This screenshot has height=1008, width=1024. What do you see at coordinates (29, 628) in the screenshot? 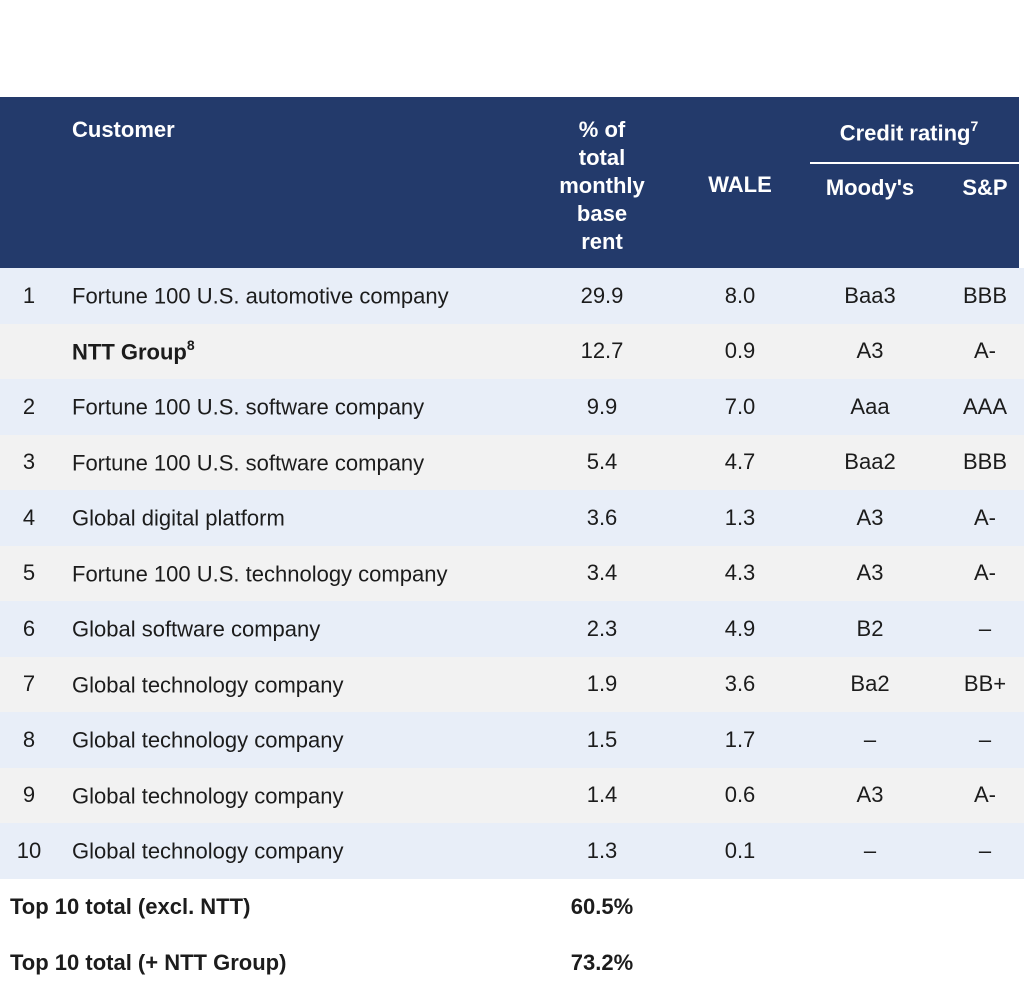
I see `rank-cell: 6` at bounding box center [29, 628].